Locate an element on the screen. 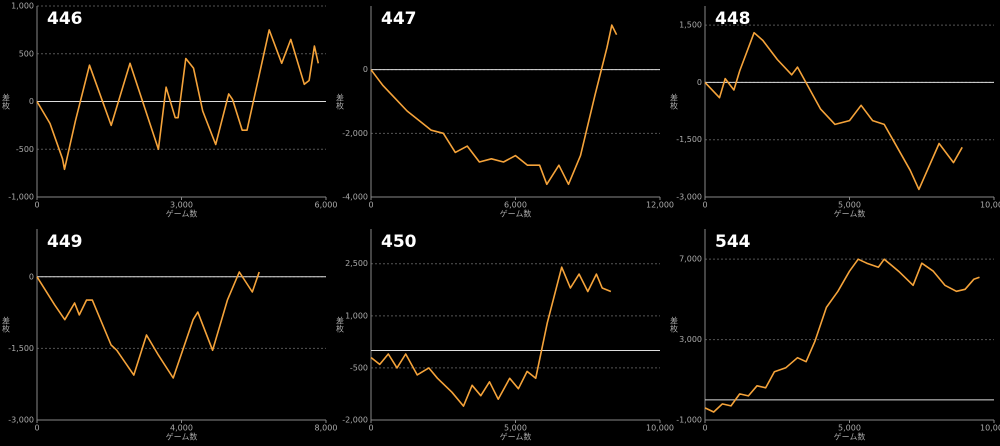  y-tick-label: 3,000 is located at coordinates (690, 339).